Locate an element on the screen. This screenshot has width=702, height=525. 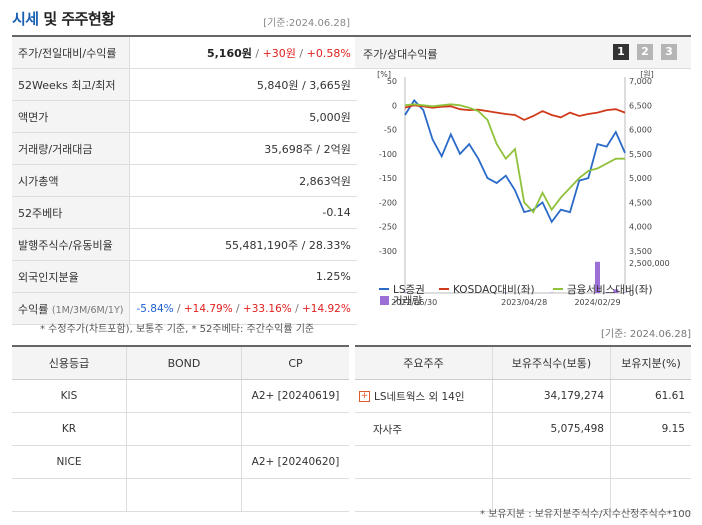
chart-title: 주가/상대수익률 is located at coordinates (400, 54).